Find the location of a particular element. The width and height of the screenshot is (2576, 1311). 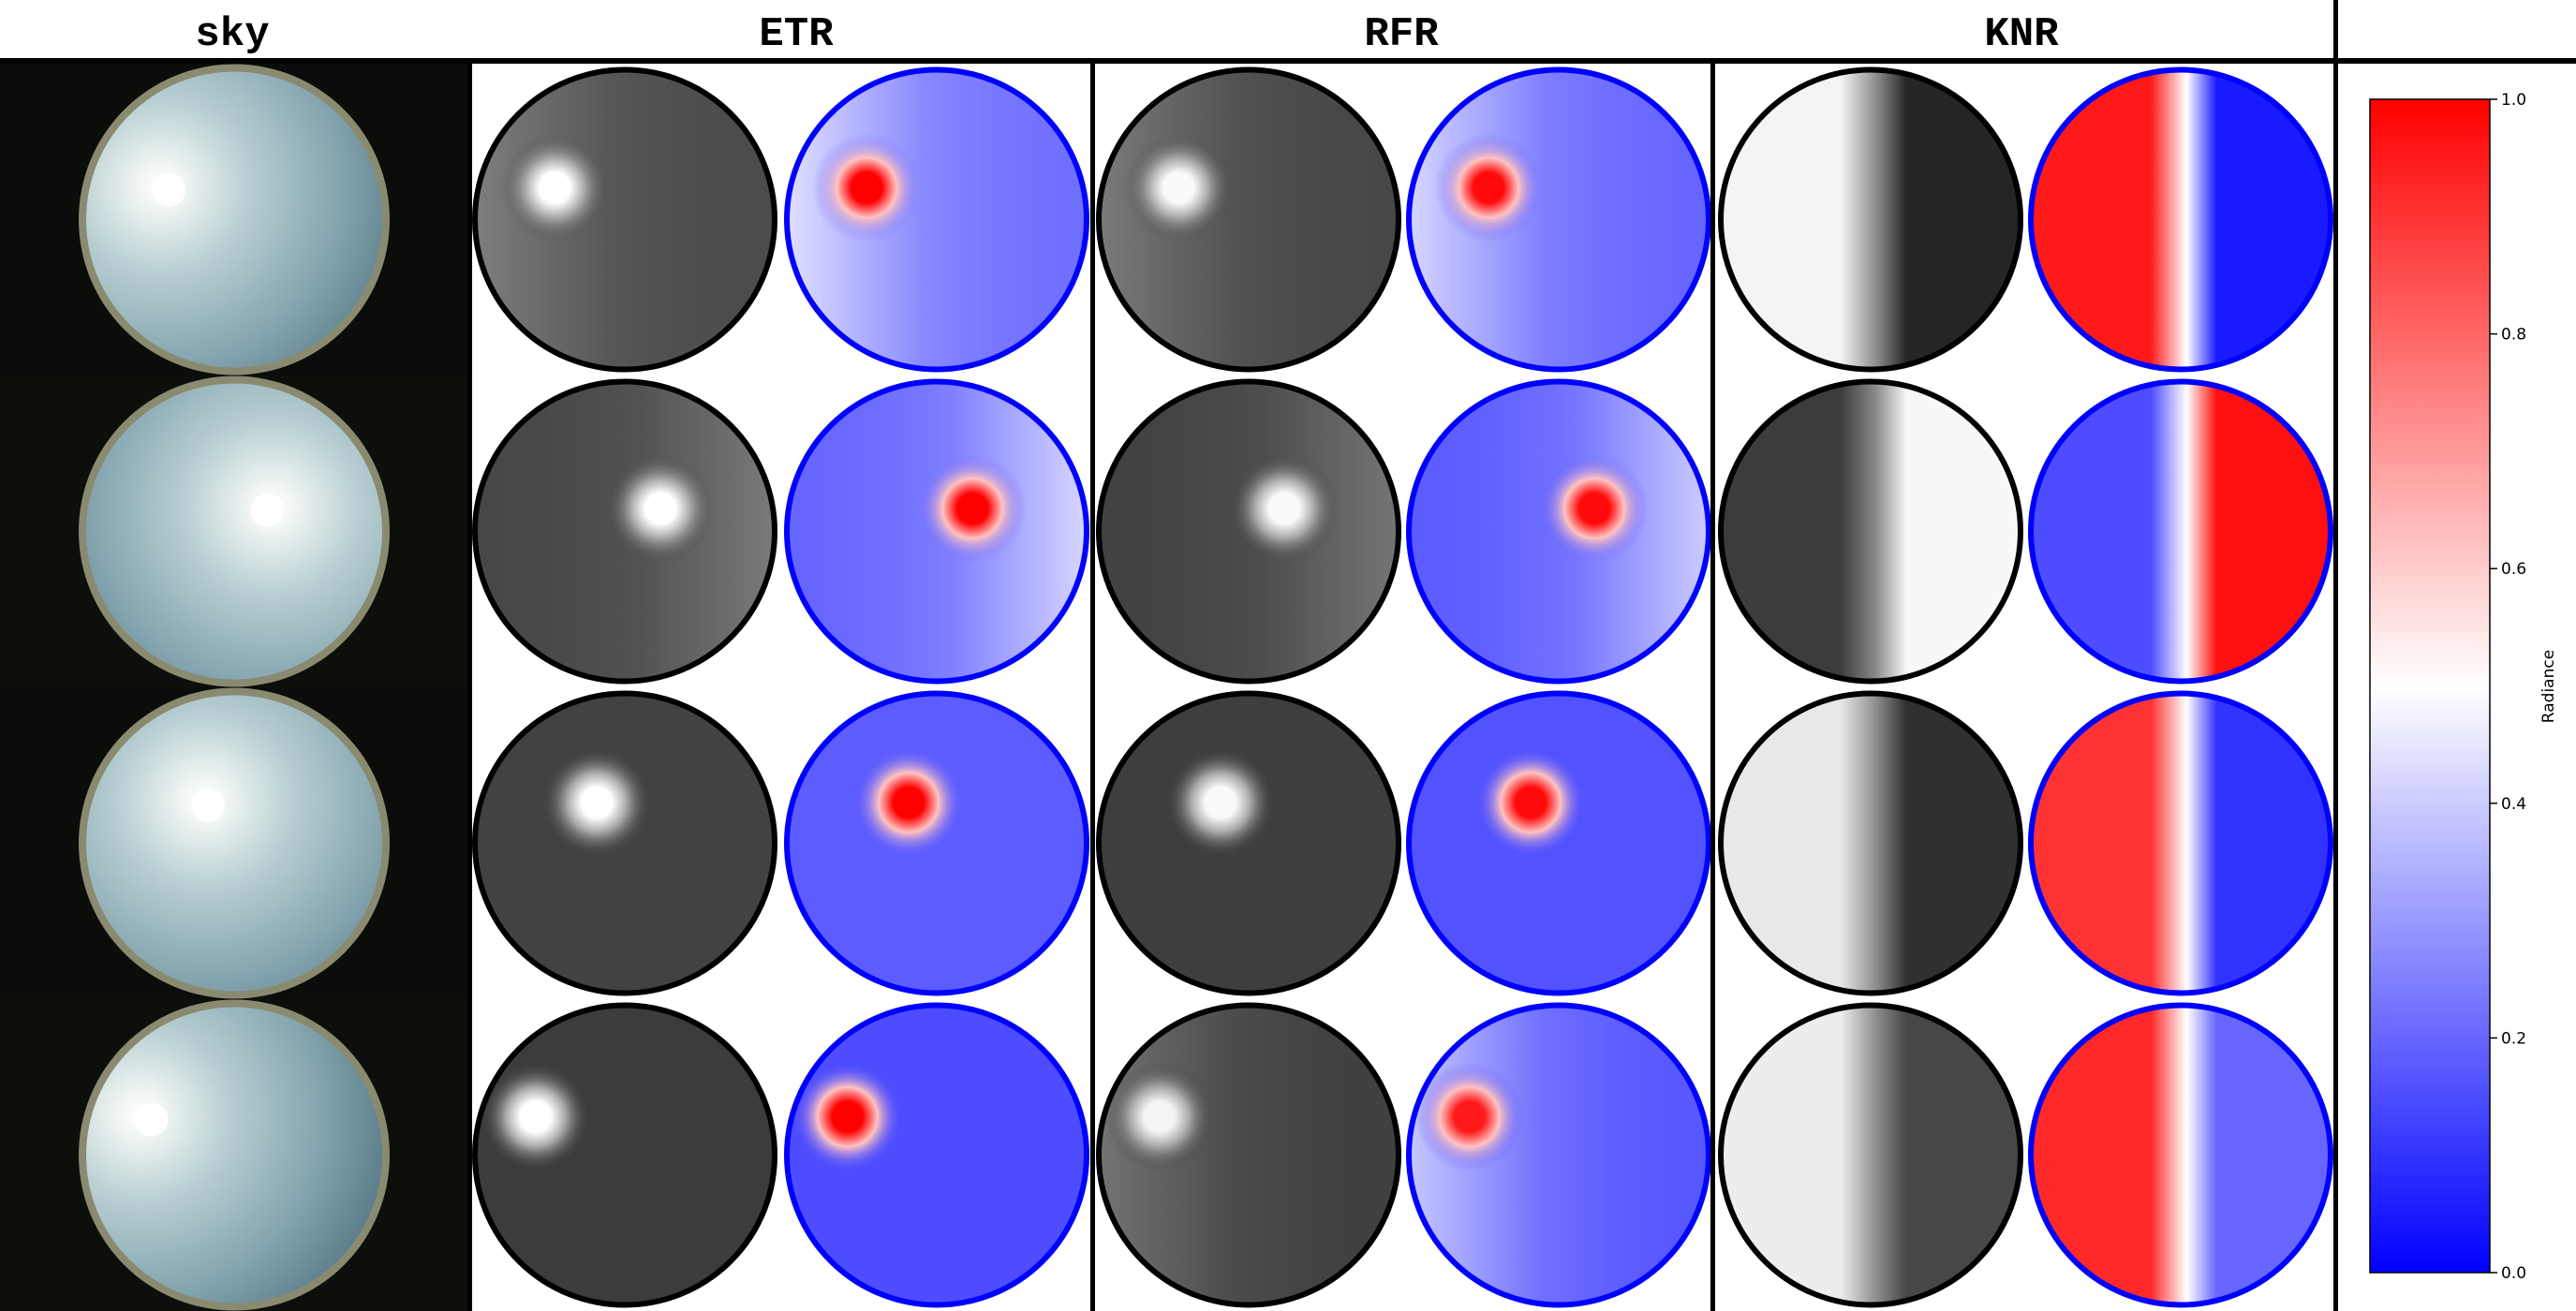

colorbar-tick-label: 0.8 is located at coordinates (2513, 335).